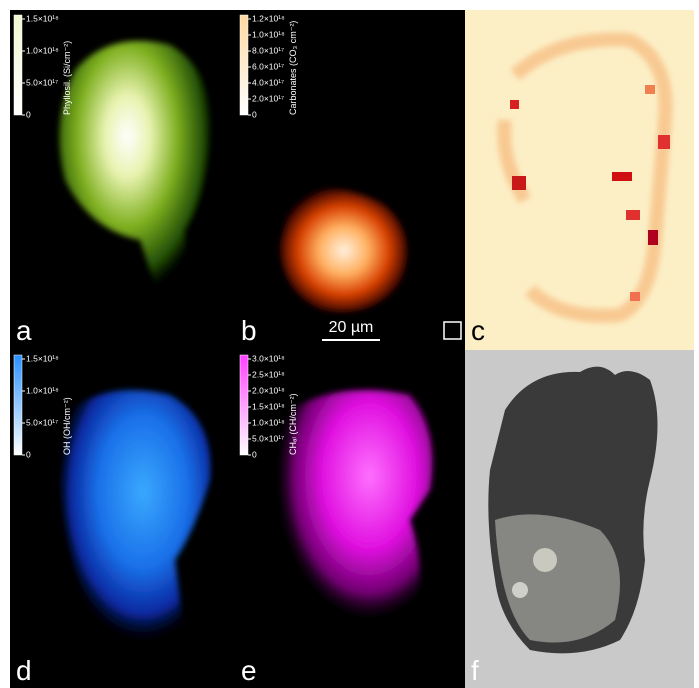 The width and height of the screenshot is (699, 688). I want to click on panel-label: e, so click(249, 670).